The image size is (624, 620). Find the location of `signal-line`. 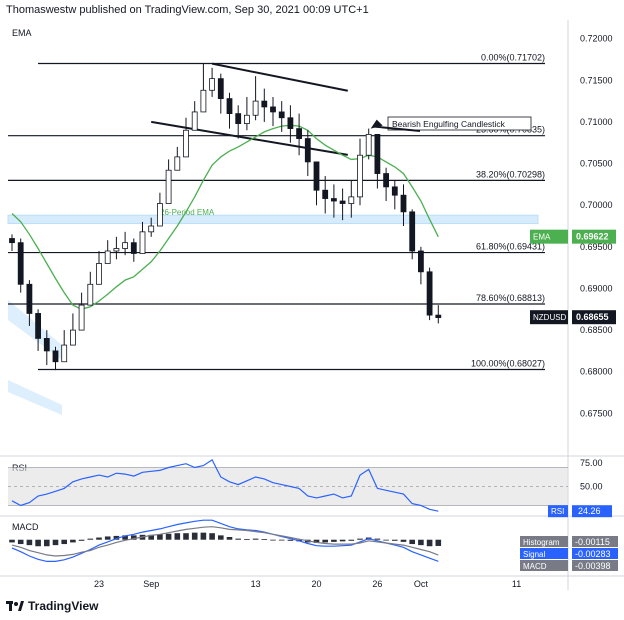

signal-line is located at coordinates (225, 541).